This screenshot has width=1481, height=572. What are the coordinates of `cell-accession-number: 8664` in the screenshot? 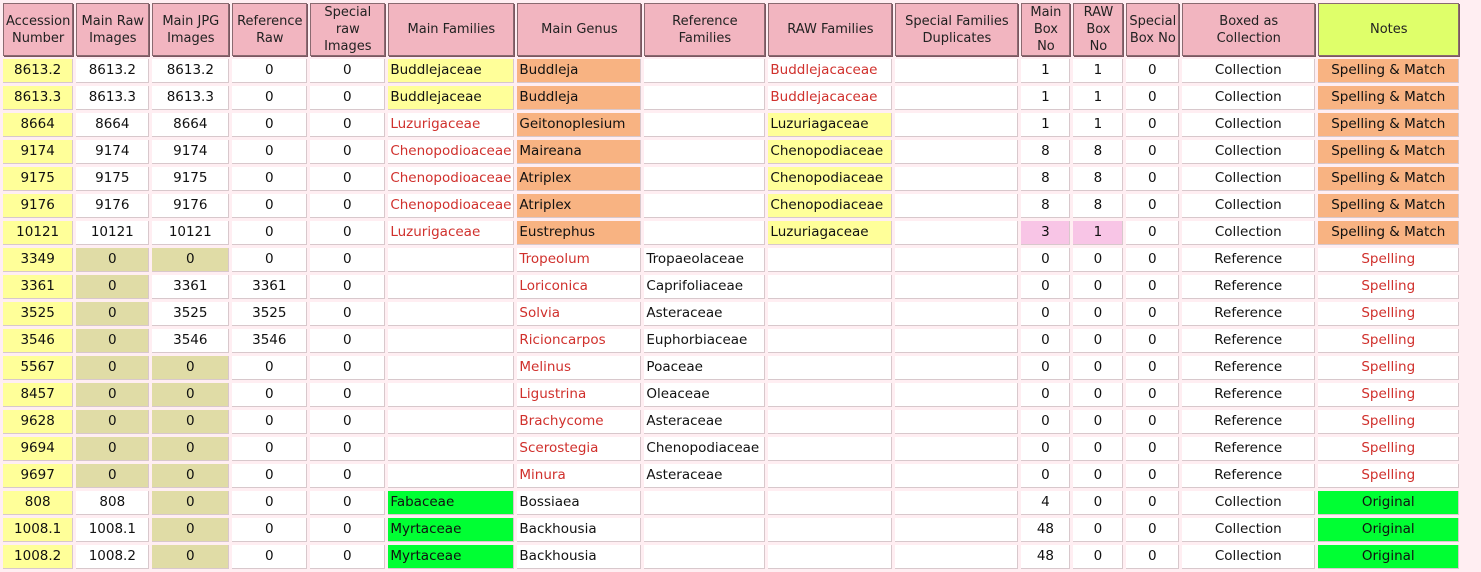 It's located at (38, 125).